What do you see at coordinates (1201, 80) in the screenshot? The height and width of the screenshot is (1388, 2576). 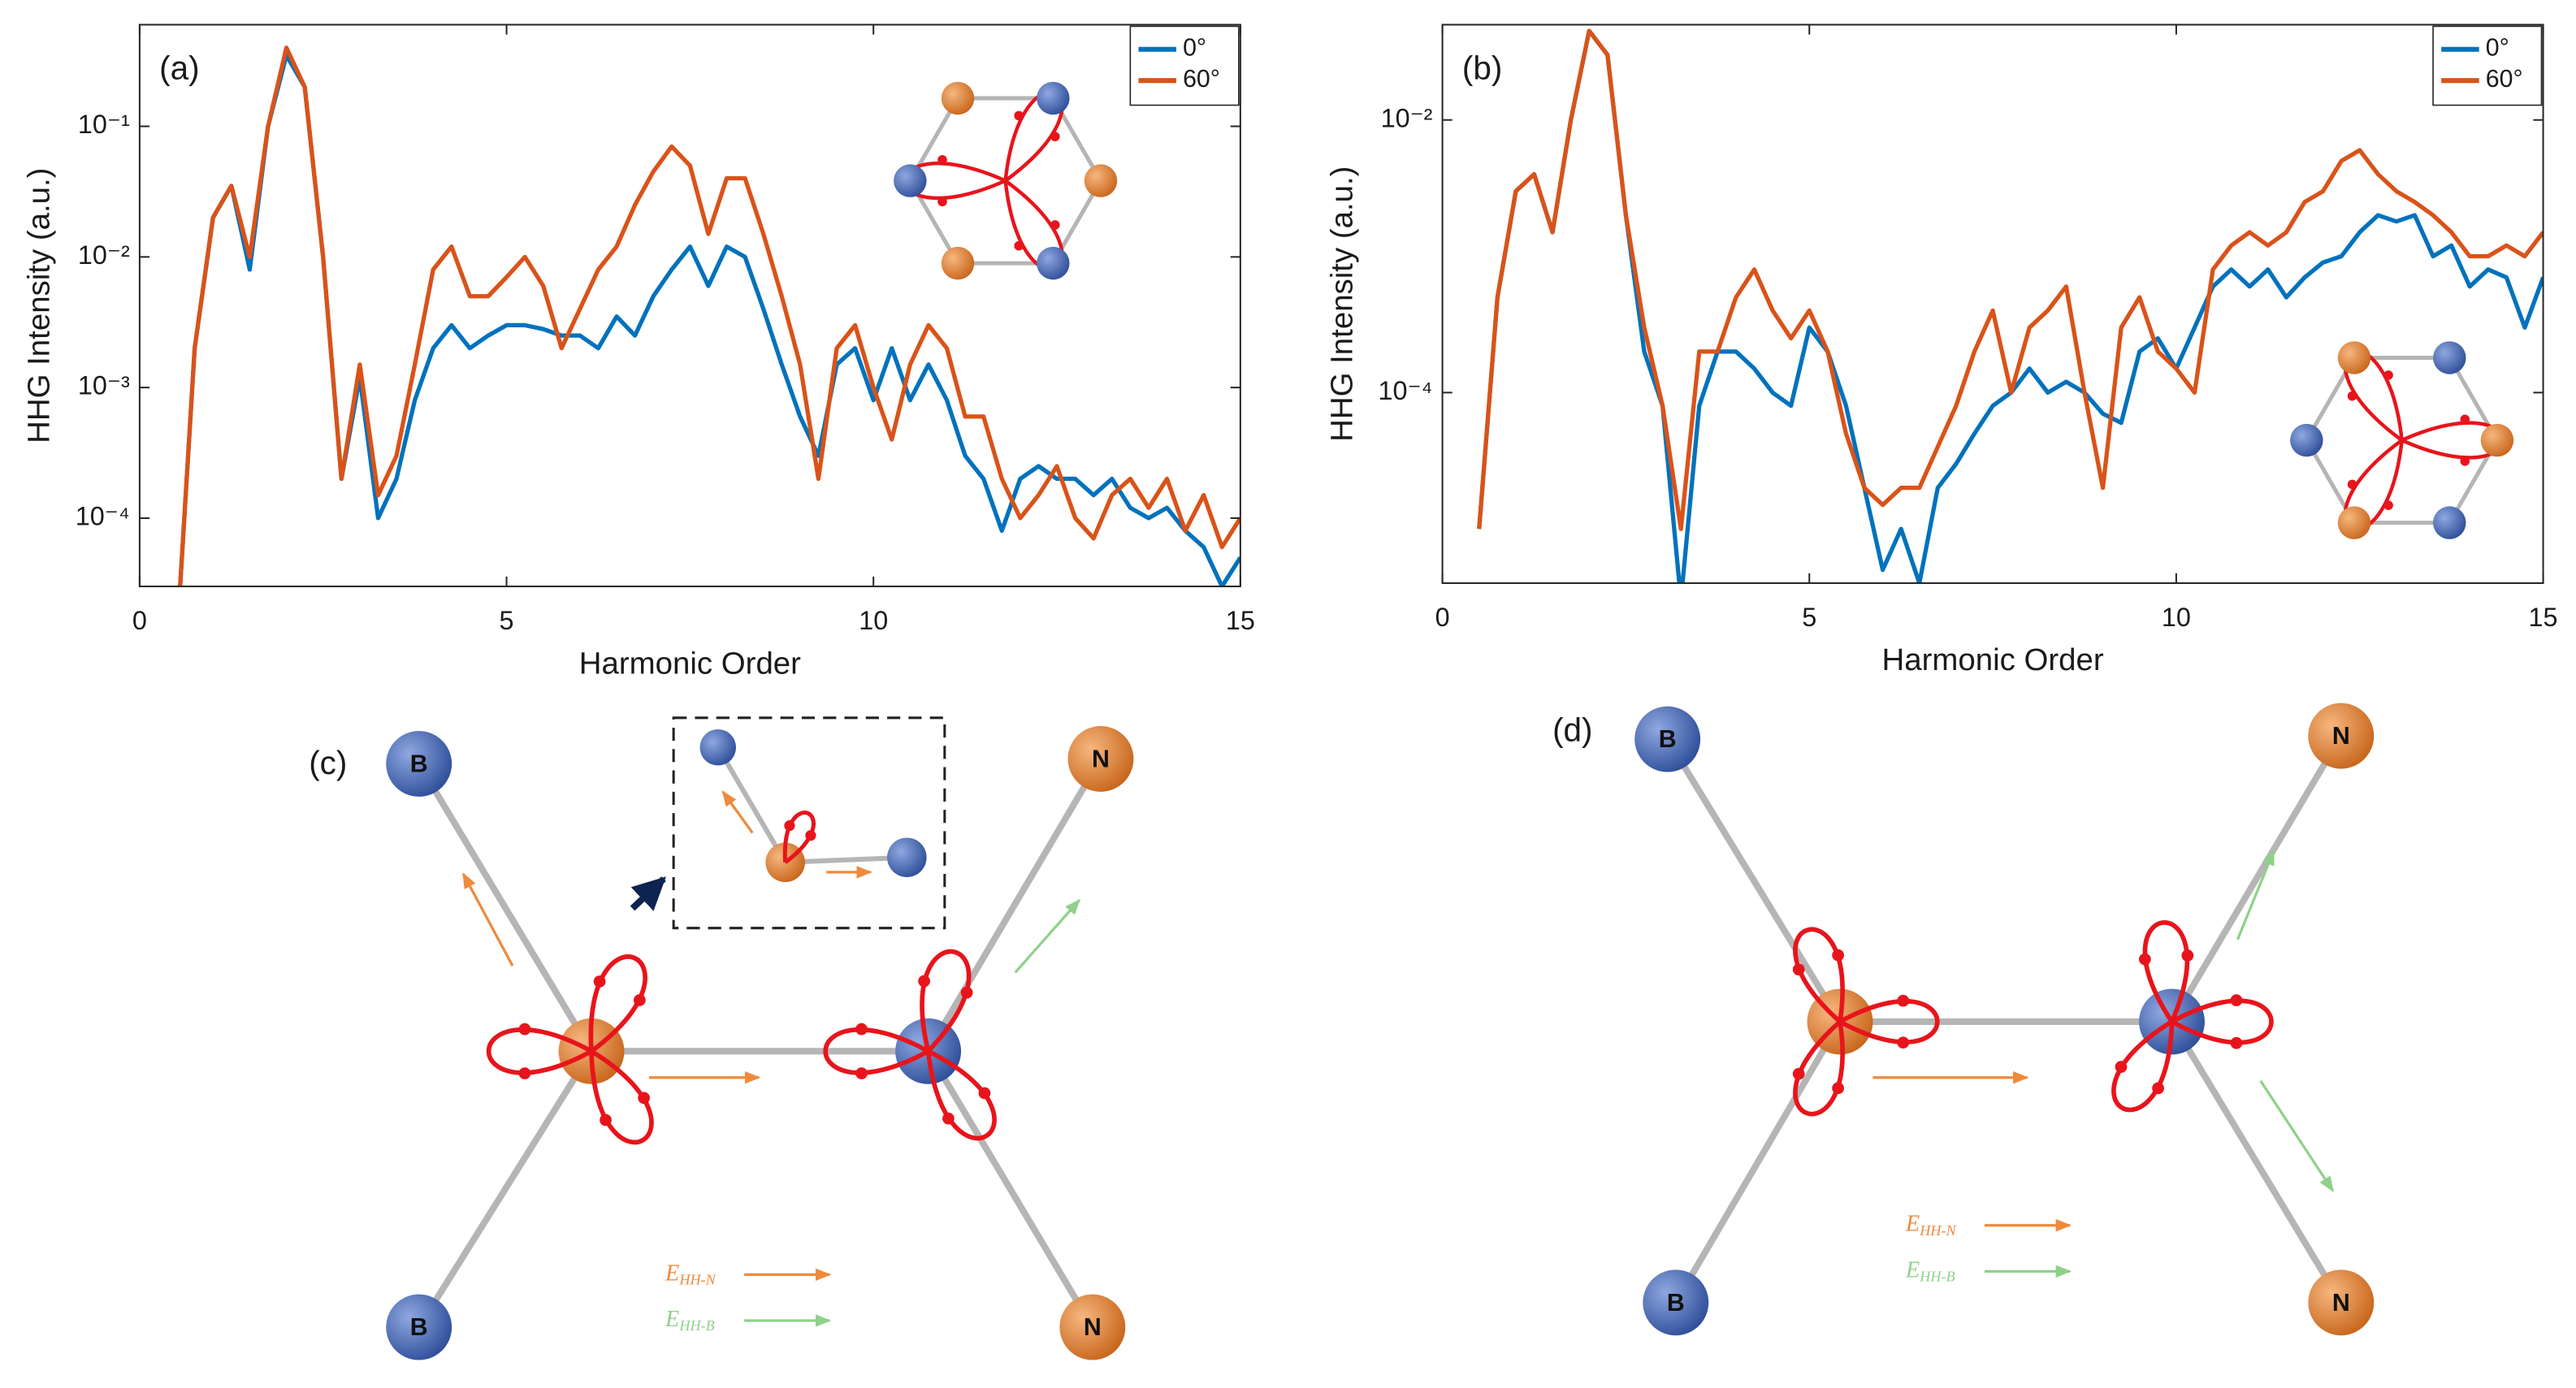 I see `legend-label: 60°` at bounding box center [1201, 80].